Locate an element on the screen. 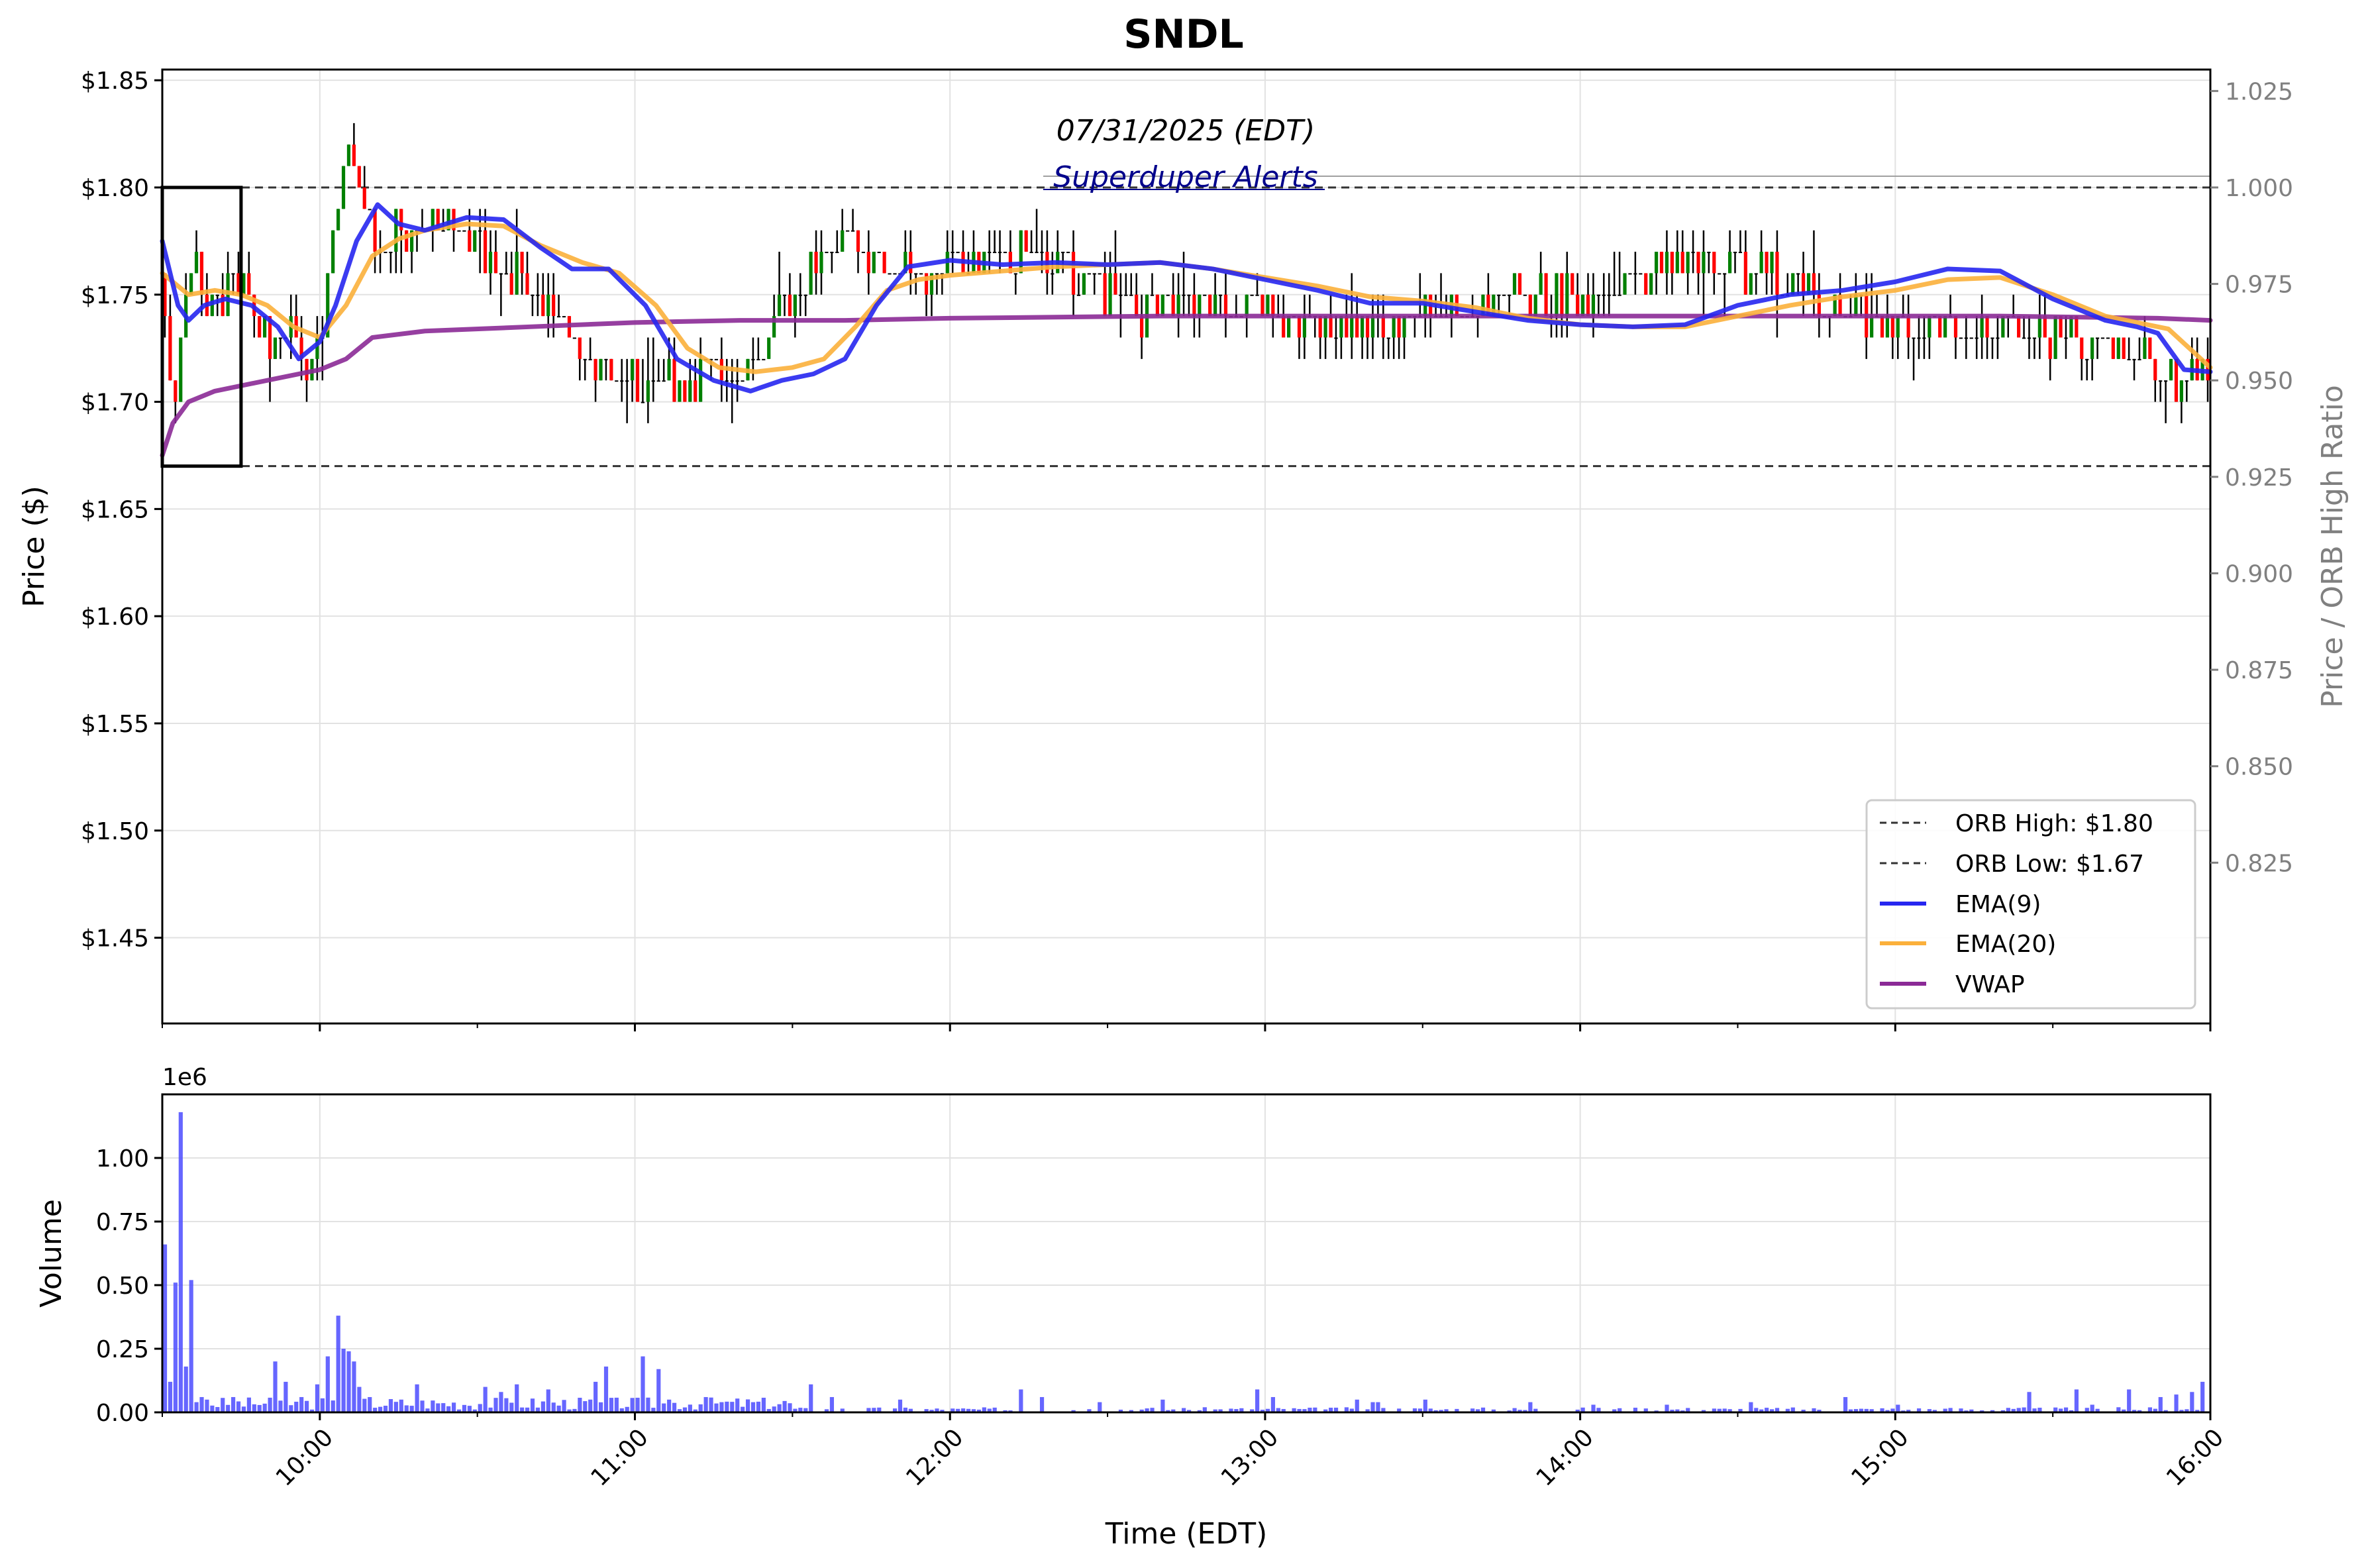 This screenshot has width=2368, height=1568. volume-tick-label: 0.75 is located at coordinates (123, 1222).